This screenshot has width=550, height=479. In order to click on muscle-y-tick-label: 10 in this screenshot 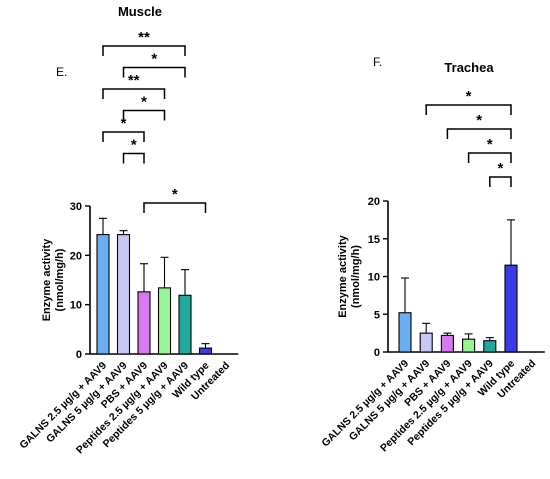, I will do `click(76, 306)`.